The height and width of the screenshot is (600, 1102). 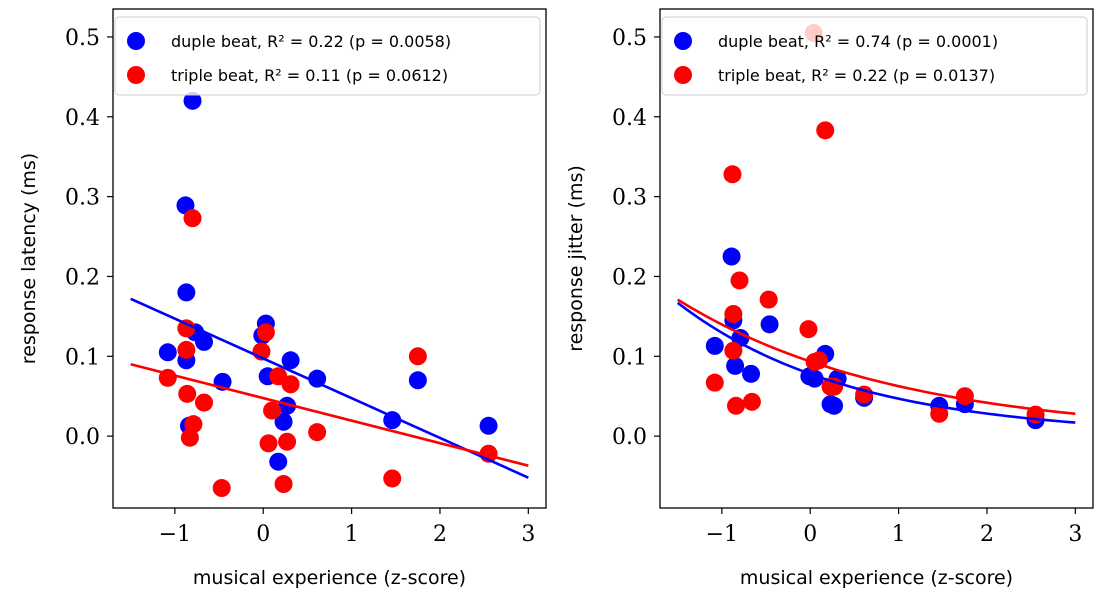 What do you see at coordinates (311, 41) in the screenshot?
I see `legend-label: duple beat, R² = 0.22 (p = 0.0058)` at bounding box center [311, 41].